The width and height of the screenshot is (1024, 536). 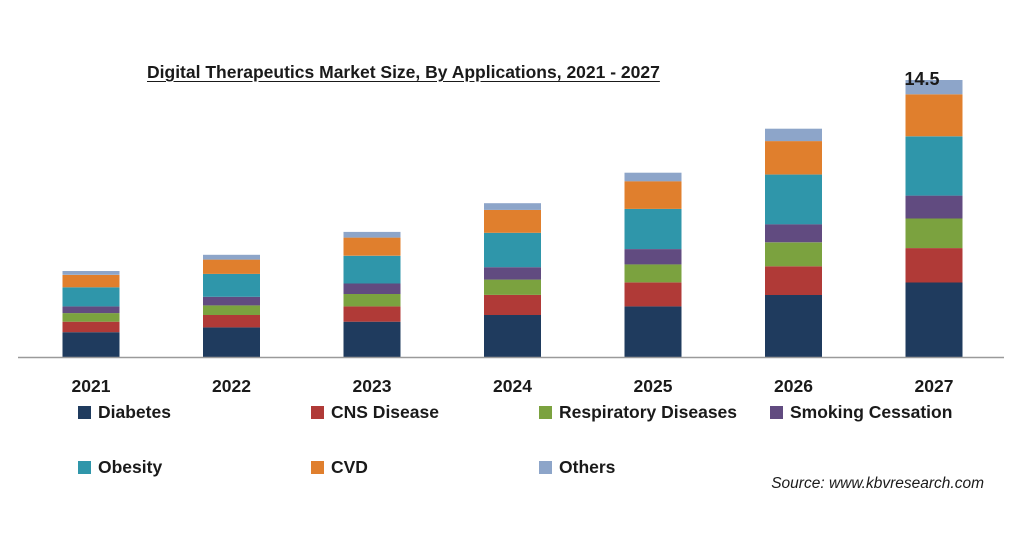 I want to click on bar-2026-cns-disease, so click(x=793, y=280).